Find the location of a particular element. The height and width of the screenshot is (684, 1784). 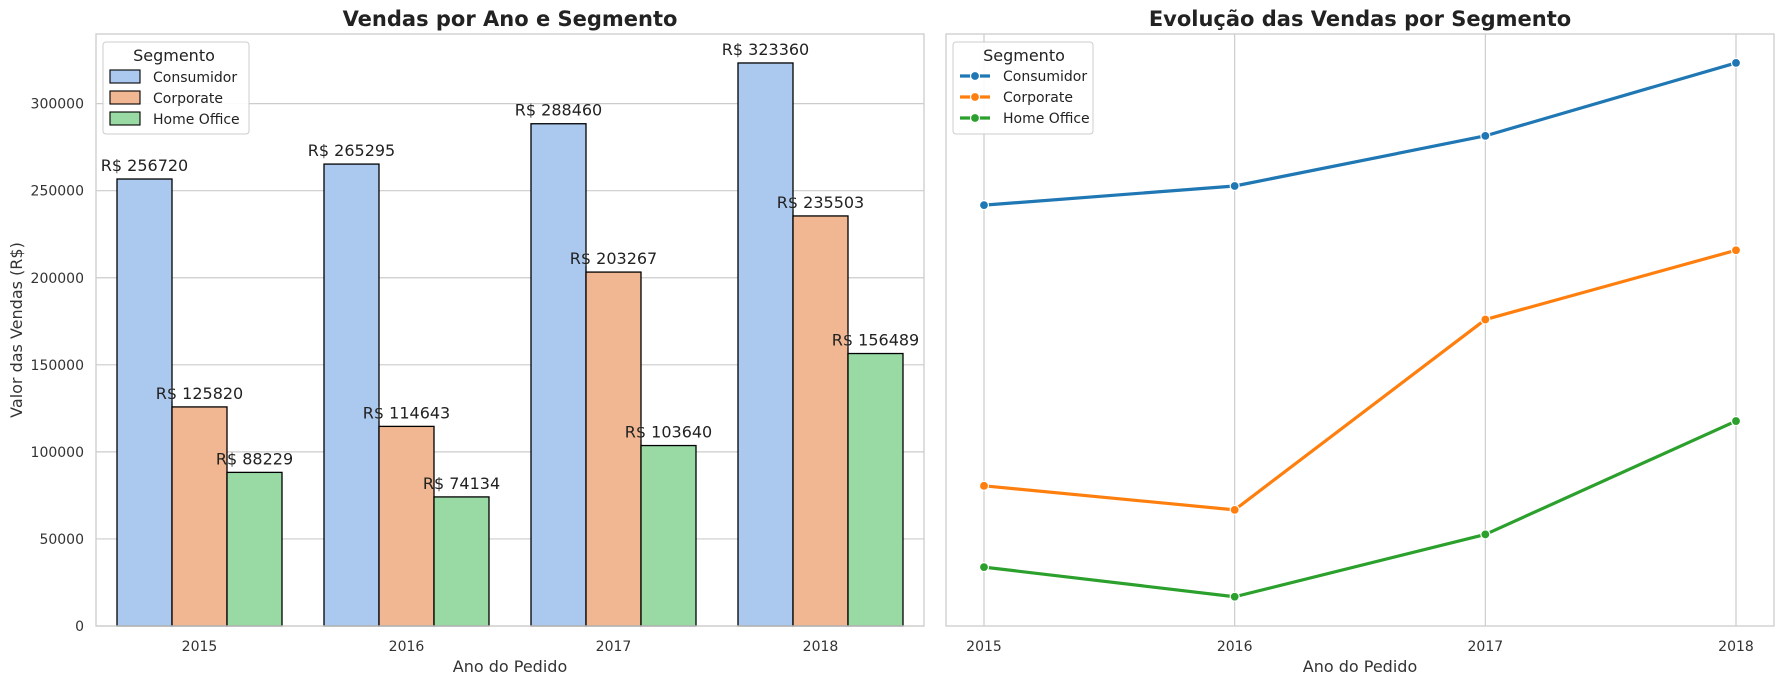

bar-x-tick-label-2016: 2016 is located at coordinates (407, 647).